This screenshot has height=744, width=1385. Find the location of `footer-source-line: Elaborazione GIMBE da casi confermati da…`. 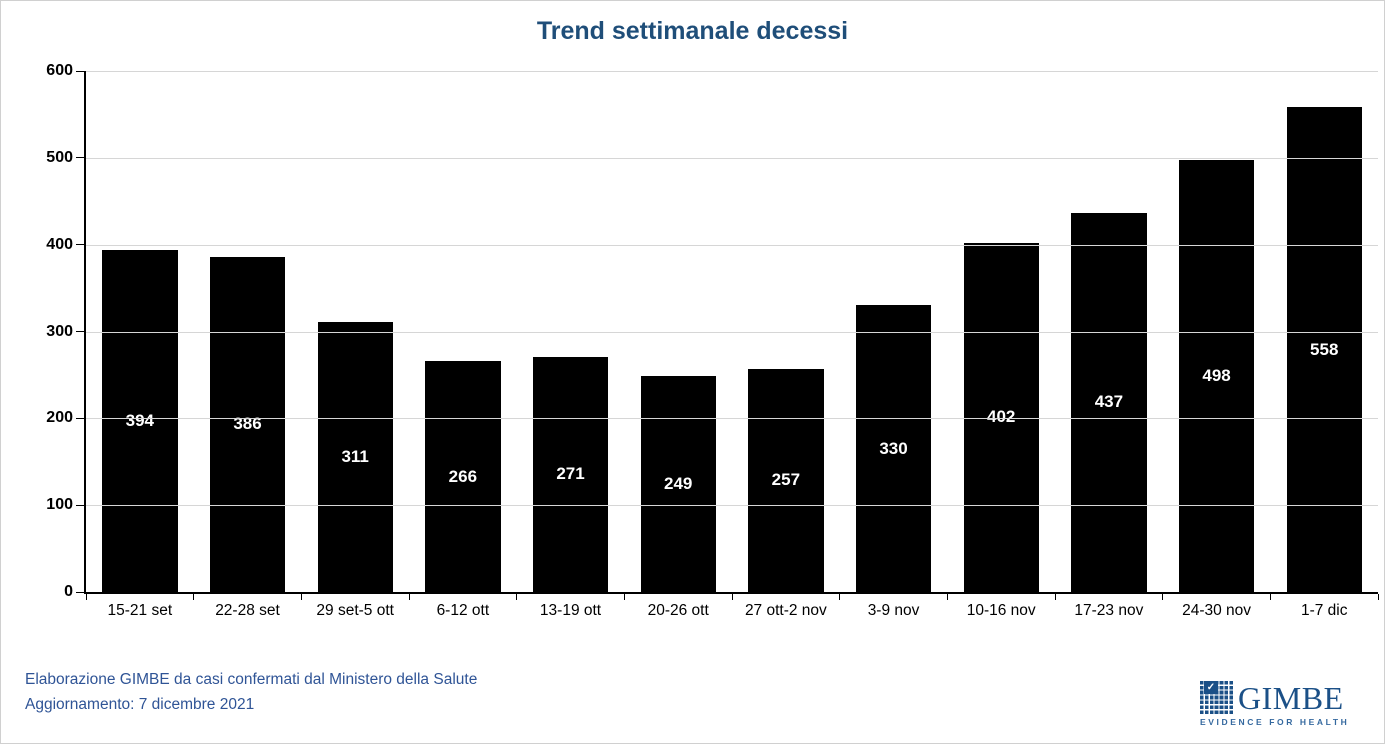

footer-source-line: Elaborazione GIMBE da casi confermati da… is located at coordinates (251, 679).